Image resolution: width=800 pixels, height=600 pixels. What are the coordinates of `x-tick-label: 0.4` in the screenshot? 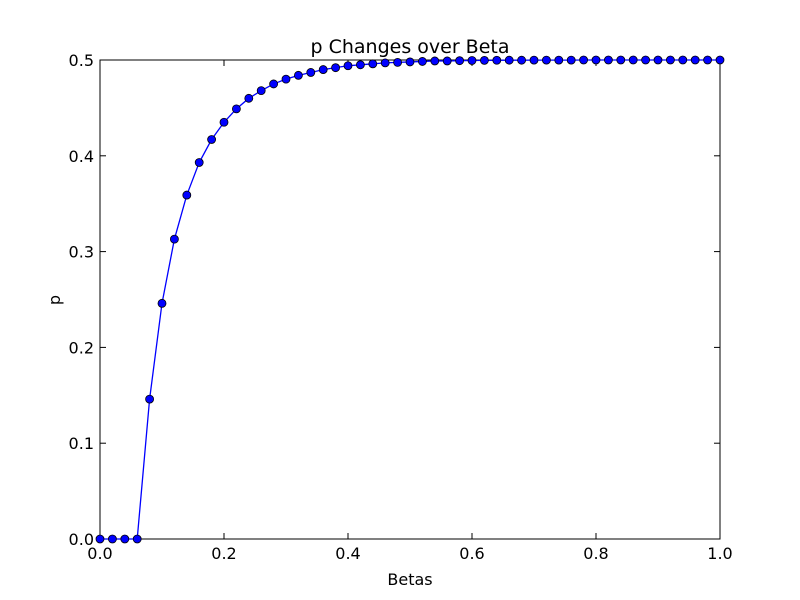 It's located at (347, 553).